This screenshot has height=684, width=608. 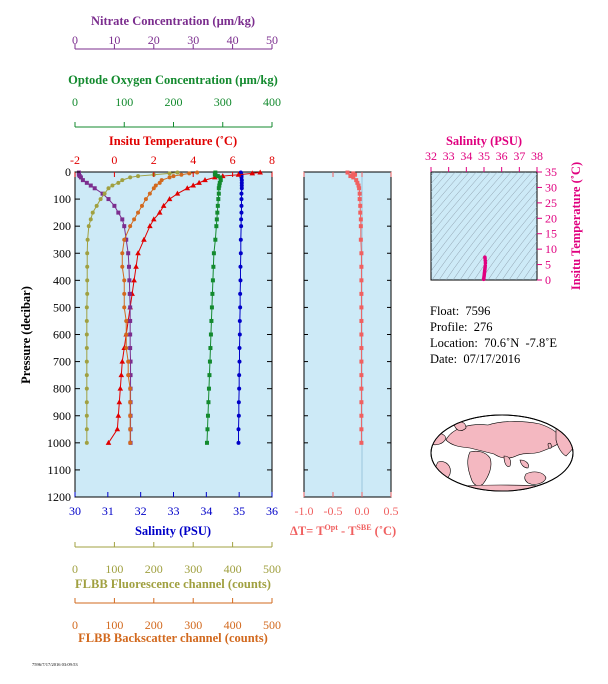 What do you see at coordinates (362, 511) in the screenshot?
I see `delta-t-tick-label: 0.0` at bounding box center [362, 511].